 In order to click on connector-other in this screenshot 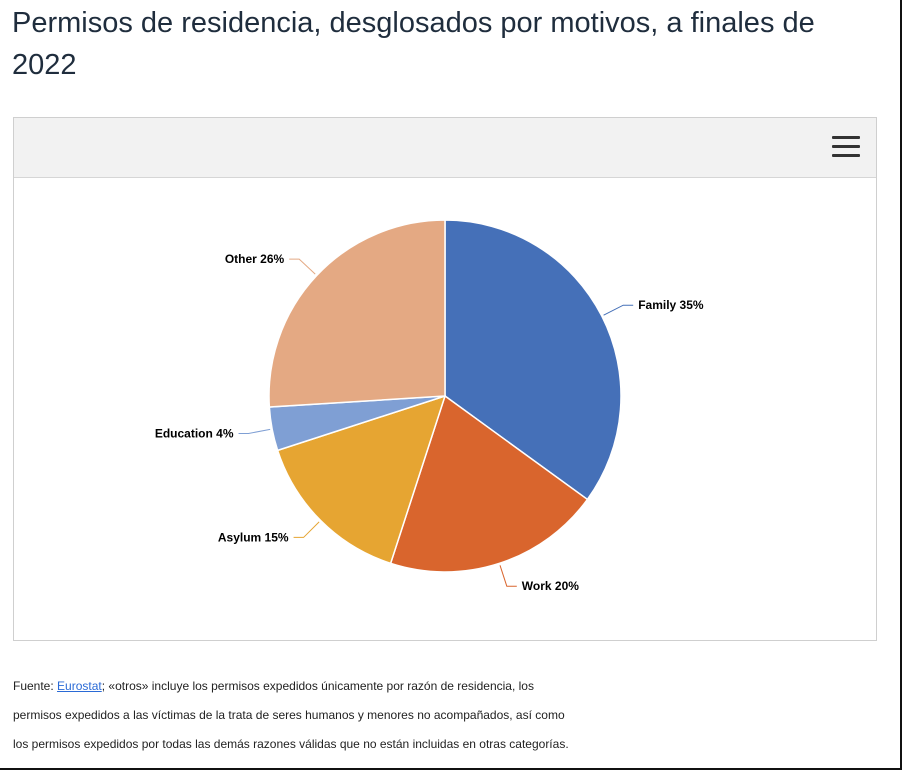, I will do `click(302, 266)`.